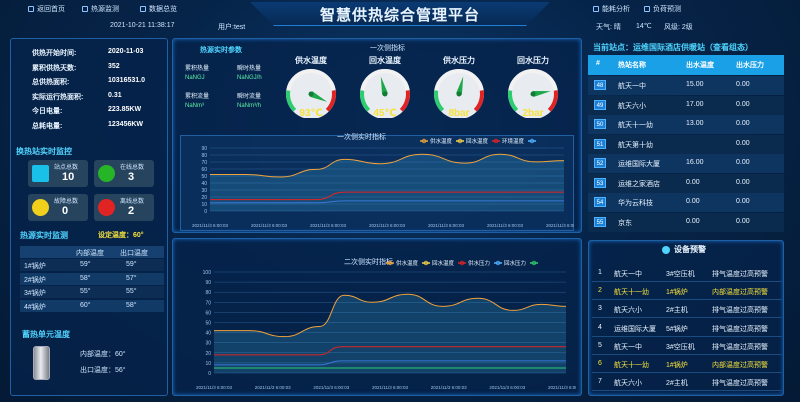 The width and height of the screenshot is (800, 402). What do you see at coordinates (386, 202) in the screenshot?
I see `series-line` at bounding box center [386, 202].